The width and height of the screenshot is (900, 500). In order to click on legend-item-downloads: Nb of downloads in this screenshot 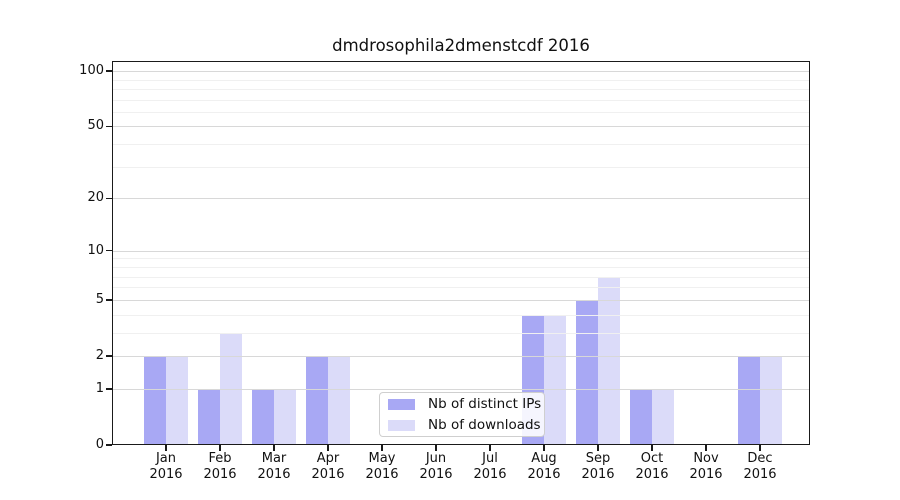, I will do `click(464, 425)`.